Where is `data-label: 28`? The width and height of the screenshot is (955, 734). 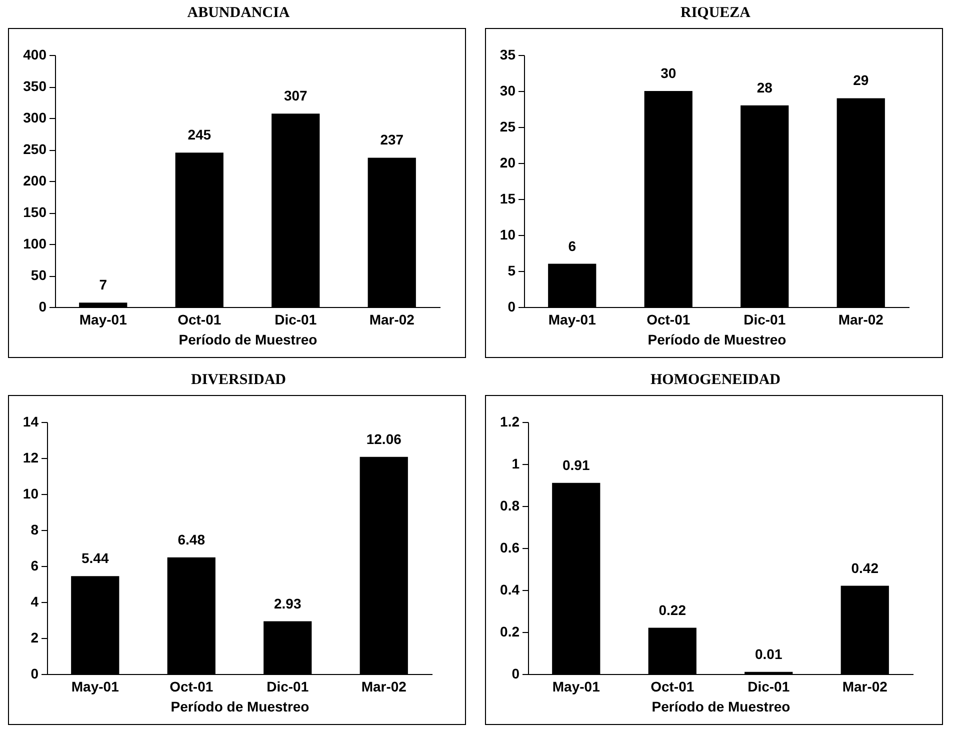
data-label: 28 is located at coordinates (764, 87).